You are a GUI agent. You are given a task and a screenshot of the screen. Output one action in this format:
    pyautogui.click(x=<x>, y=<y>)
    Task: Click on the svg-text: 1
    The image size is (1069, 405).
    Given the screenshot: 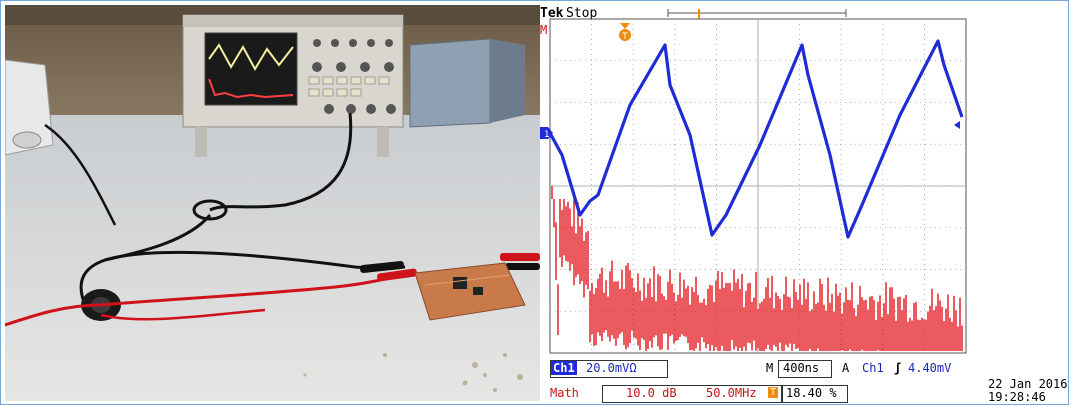 What is the action you would take?
    pyautogui.click(x=547, y=135)
    